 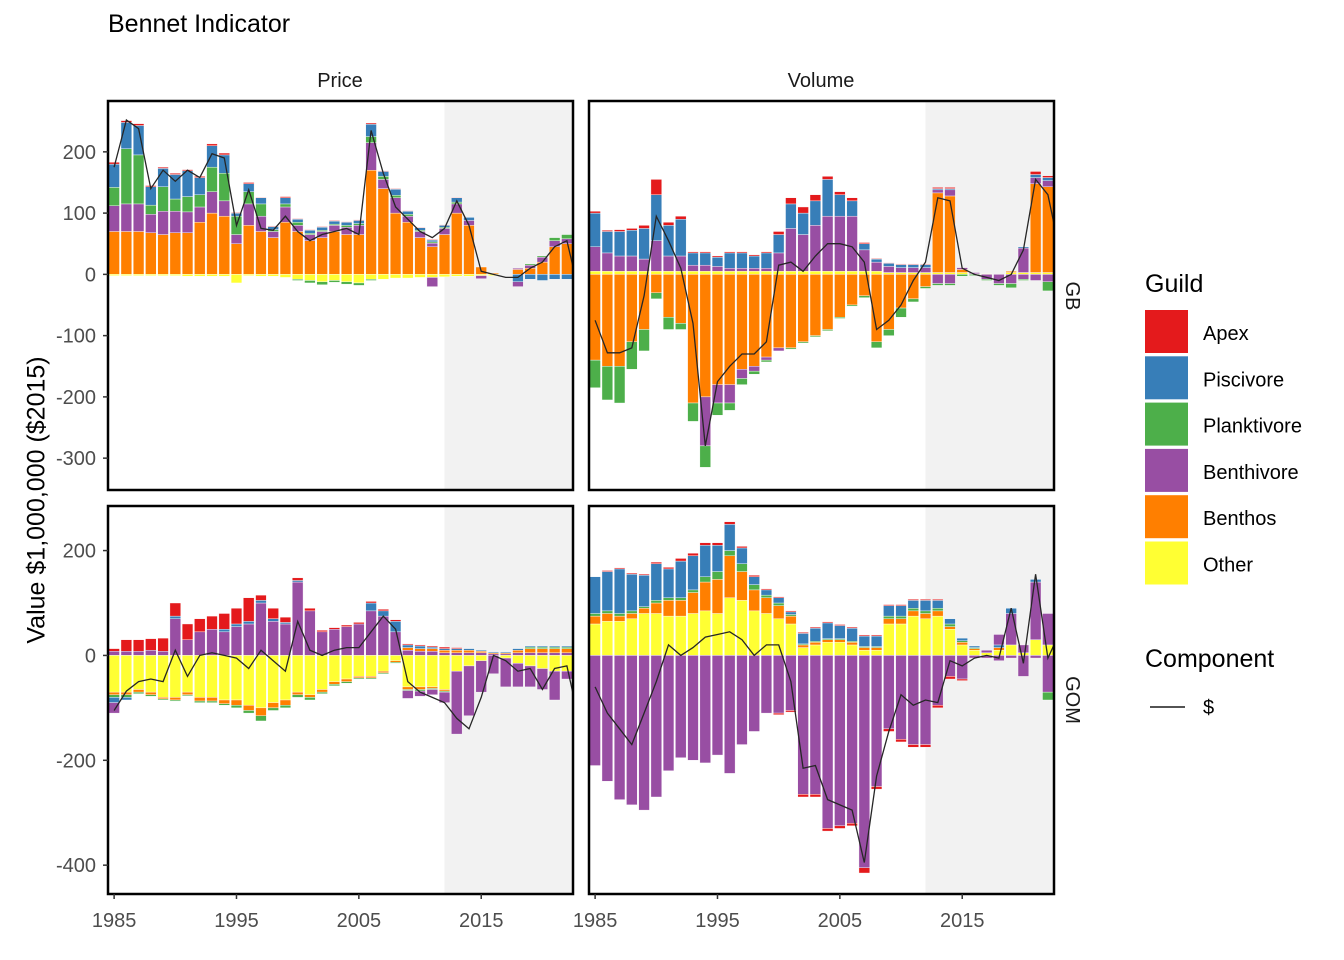 What do you see at coordinates (579, 654) in the screenshot?
I see `bar-segment-benthivore-2023` at bounding box center [579, 654].